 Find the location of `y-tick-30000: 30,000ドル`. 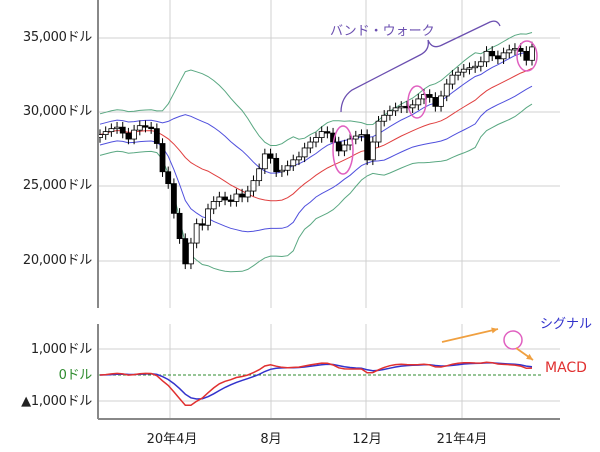

y-tick-30000: 30,000ドル is located at coordinates (57, 111).